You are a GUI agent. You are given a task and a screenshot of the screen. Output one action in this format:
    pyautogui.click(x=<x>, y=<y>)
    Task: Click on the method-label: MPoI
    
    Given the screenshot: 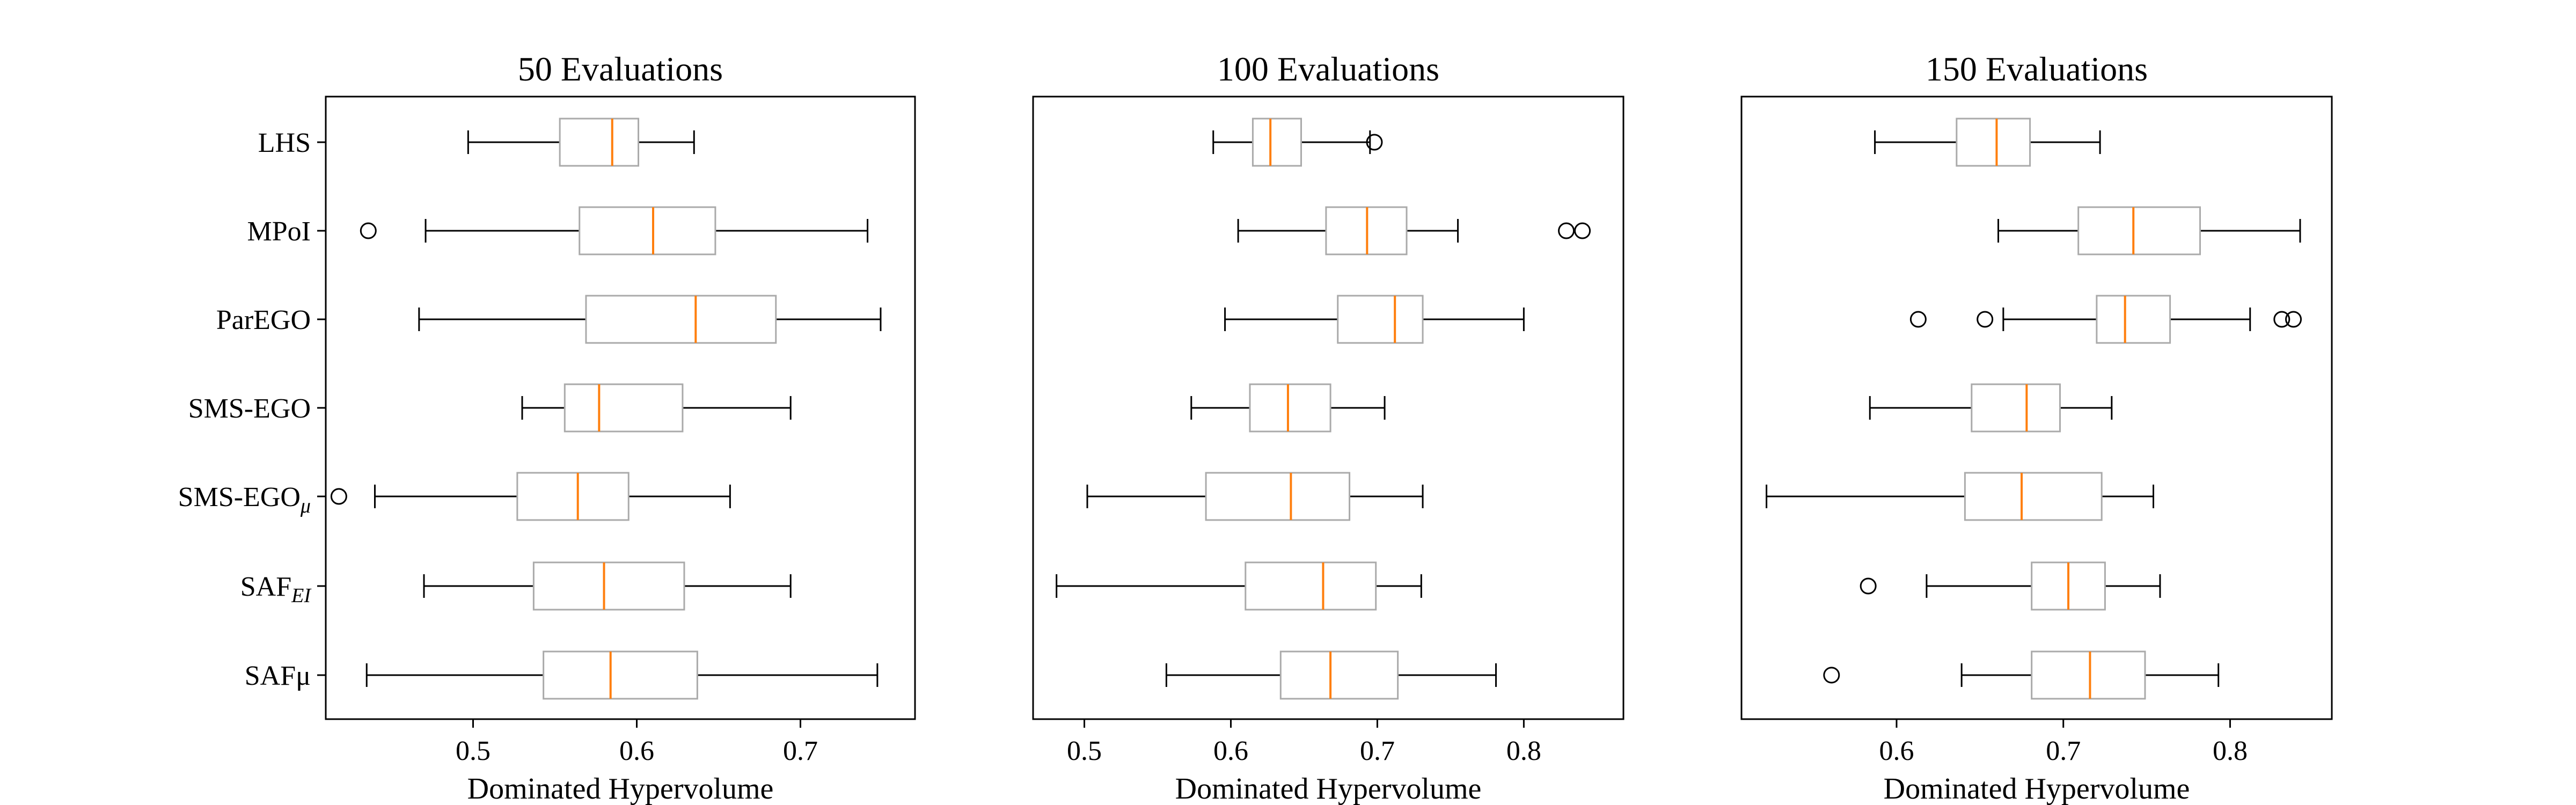 What is the action you would take?
    pyautogui.click(x=279, y=231)
    